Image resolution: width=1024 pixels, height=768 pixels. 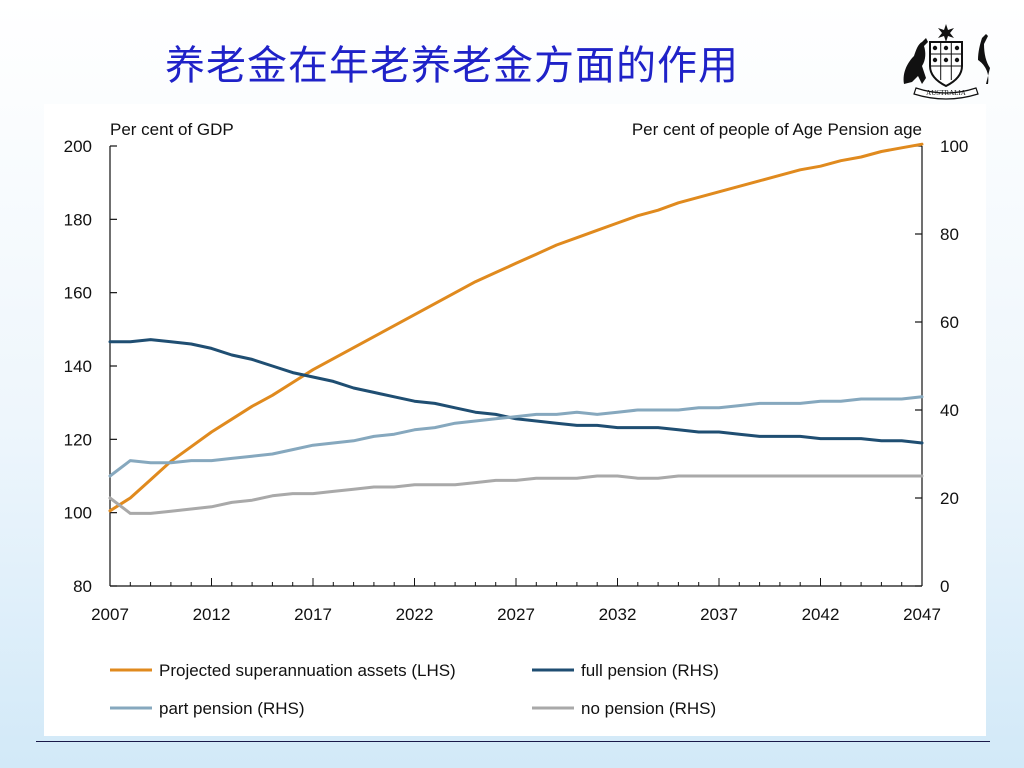 I want to click on right-tick-label: 60, so click(x=949, y=322).